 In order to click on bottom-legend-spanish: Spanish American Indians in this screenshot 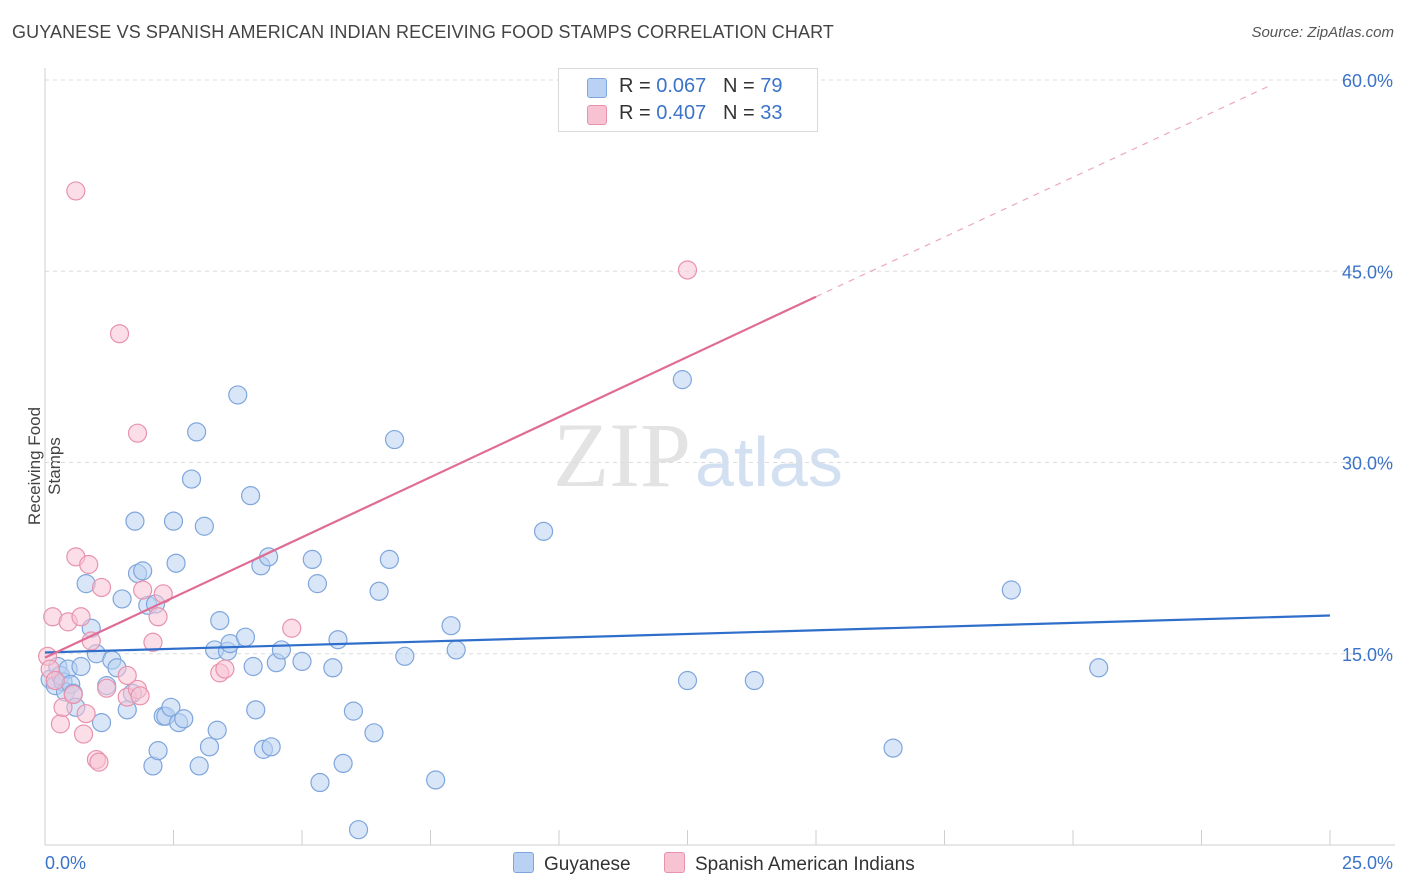, I will do `click(789, 864)`.